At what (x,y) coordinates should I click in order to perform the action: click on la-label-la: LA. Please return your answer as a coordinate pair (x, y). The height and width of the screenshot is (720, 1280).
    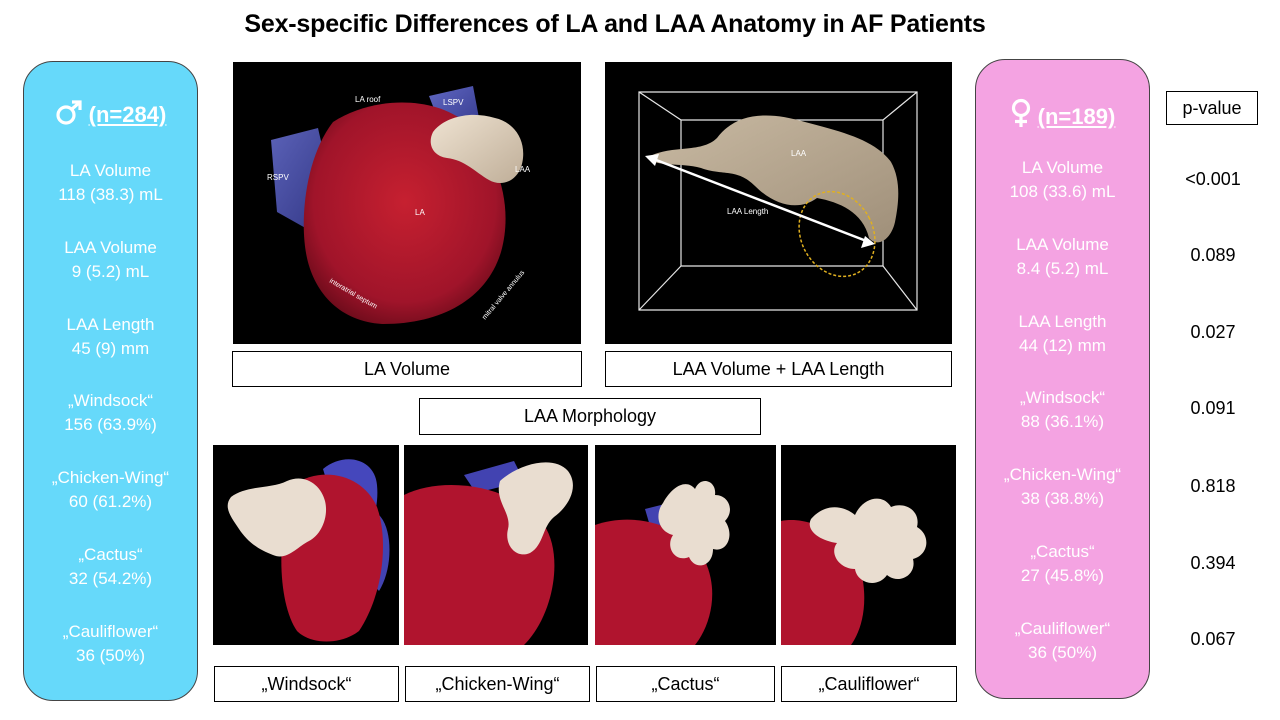
    Looking at the image, I should click on (420, 212).